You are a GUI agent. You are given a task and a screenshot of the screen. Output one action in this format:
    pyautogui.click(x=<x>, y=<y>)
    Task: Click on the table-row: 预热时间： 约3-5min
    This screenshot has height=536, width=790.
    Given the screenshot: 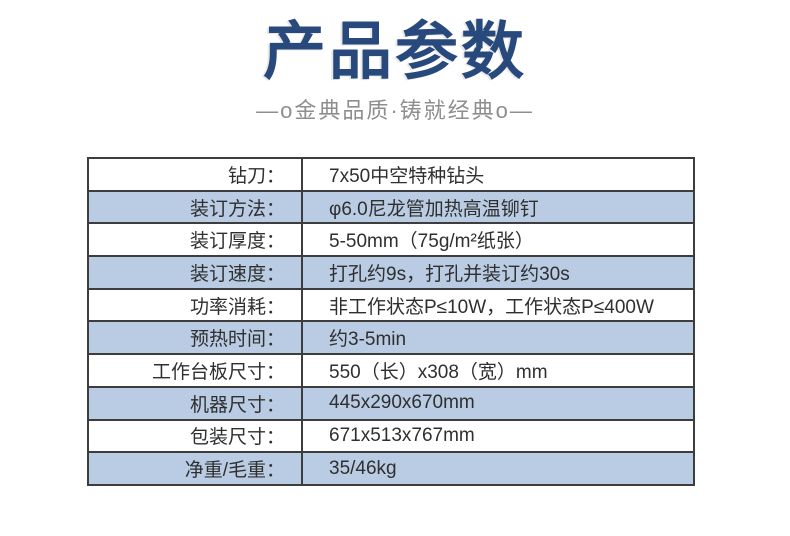 What is the action you would take?
    pyautogui.click(x=391, y=338)
    